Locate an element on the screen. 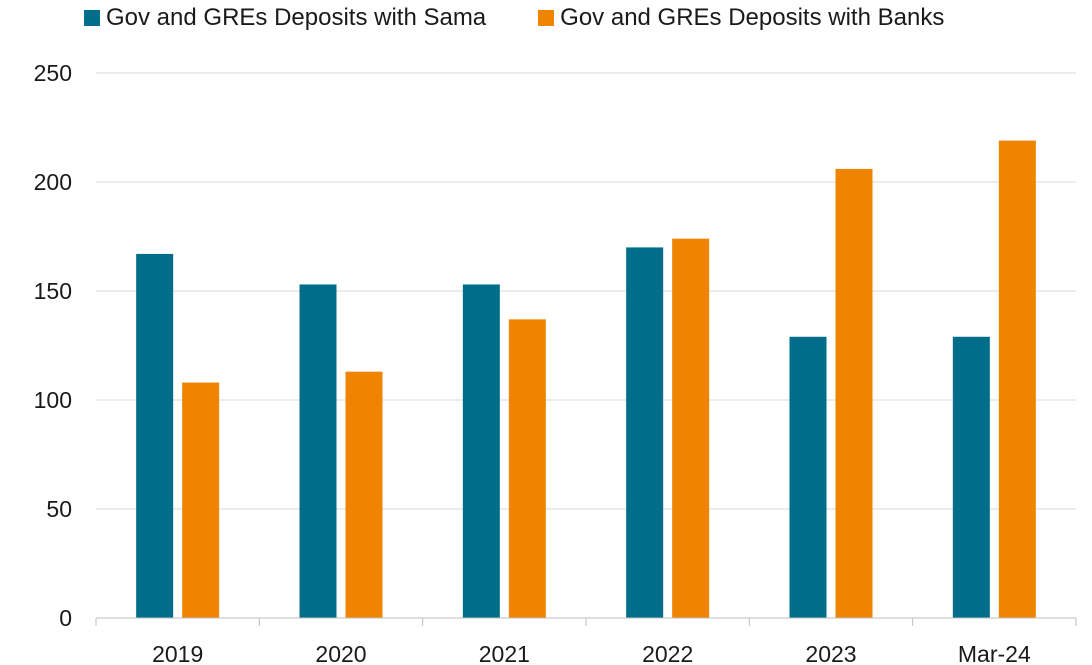 The image size is (1092, 665). y-tick-label: 0 is located at coordinates (65, 618).